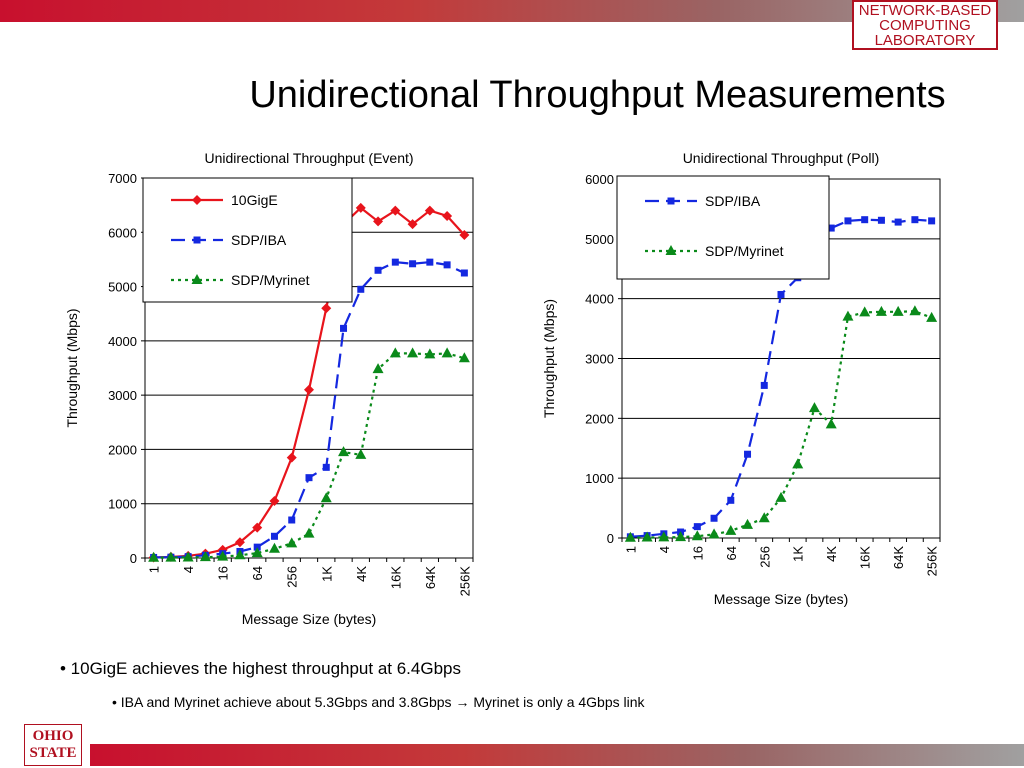 The height and width of the screenshot is (768, 1024). I want to click on ohio-state-logo-line-2: STATE, so click(53, 753).